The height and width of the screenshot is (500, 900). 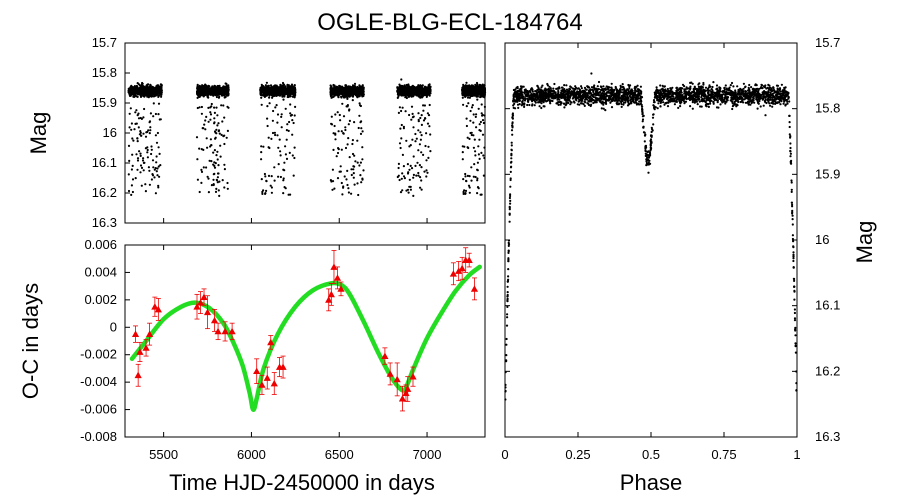 I want to click on lightcurve-points, so click(x=307, y=137).